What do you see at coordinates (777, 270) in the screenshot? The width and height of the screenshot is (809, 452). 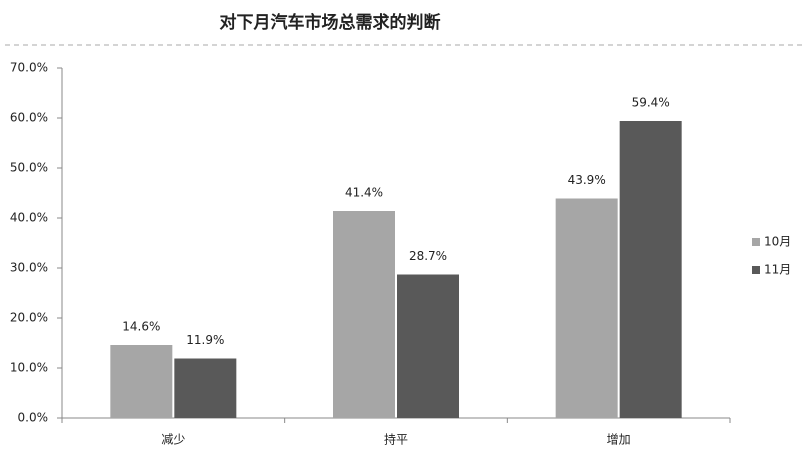 I see `legend-label: 11月` at bounding box center [777, 270].